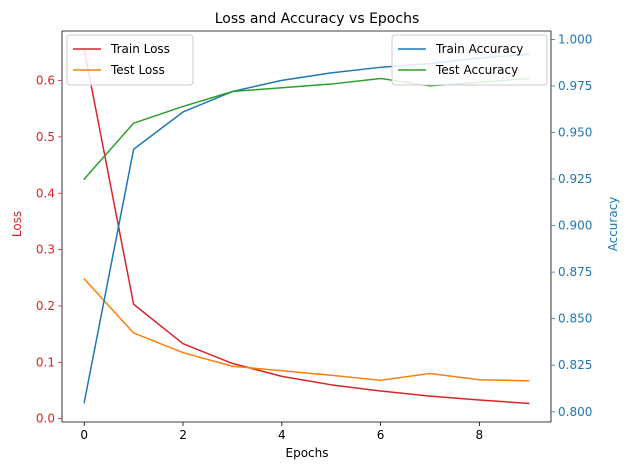 The image size is (630, 470). What do you see at coordinates (575, 179) in the screenshot?
I see `right-y-tick-label: 0.925` at bounding box center [575, 179].